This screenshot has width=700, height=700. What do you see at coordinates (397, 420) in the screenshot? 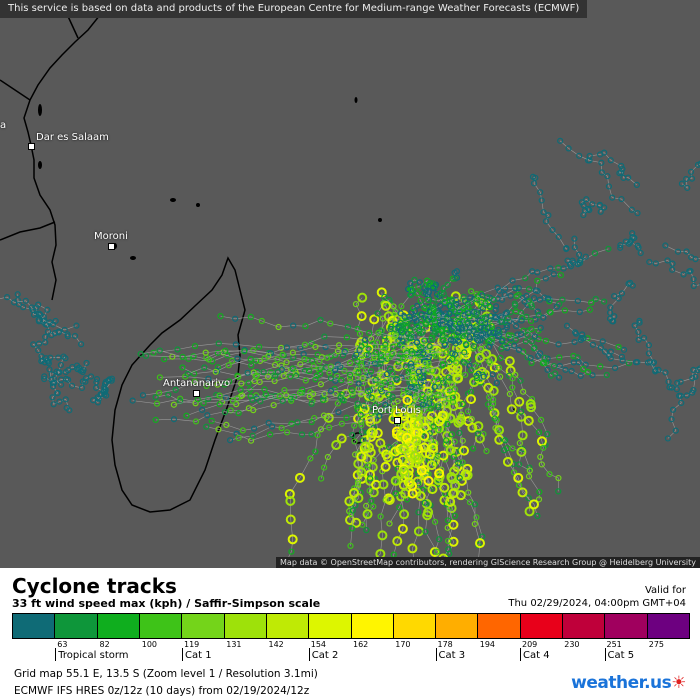
I see `city-marker` at bounding box center [397, 420].